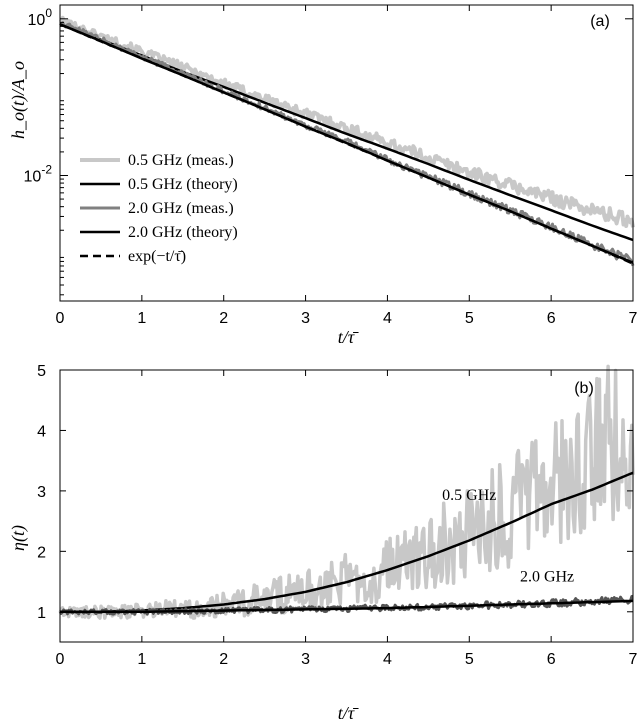 This screenshot has height=727, width=638. What do you see at coordinates (141, 318) in the screenshot?
I see `panel-a-xtick-label-1: 1` at bounding box center [141, 318].